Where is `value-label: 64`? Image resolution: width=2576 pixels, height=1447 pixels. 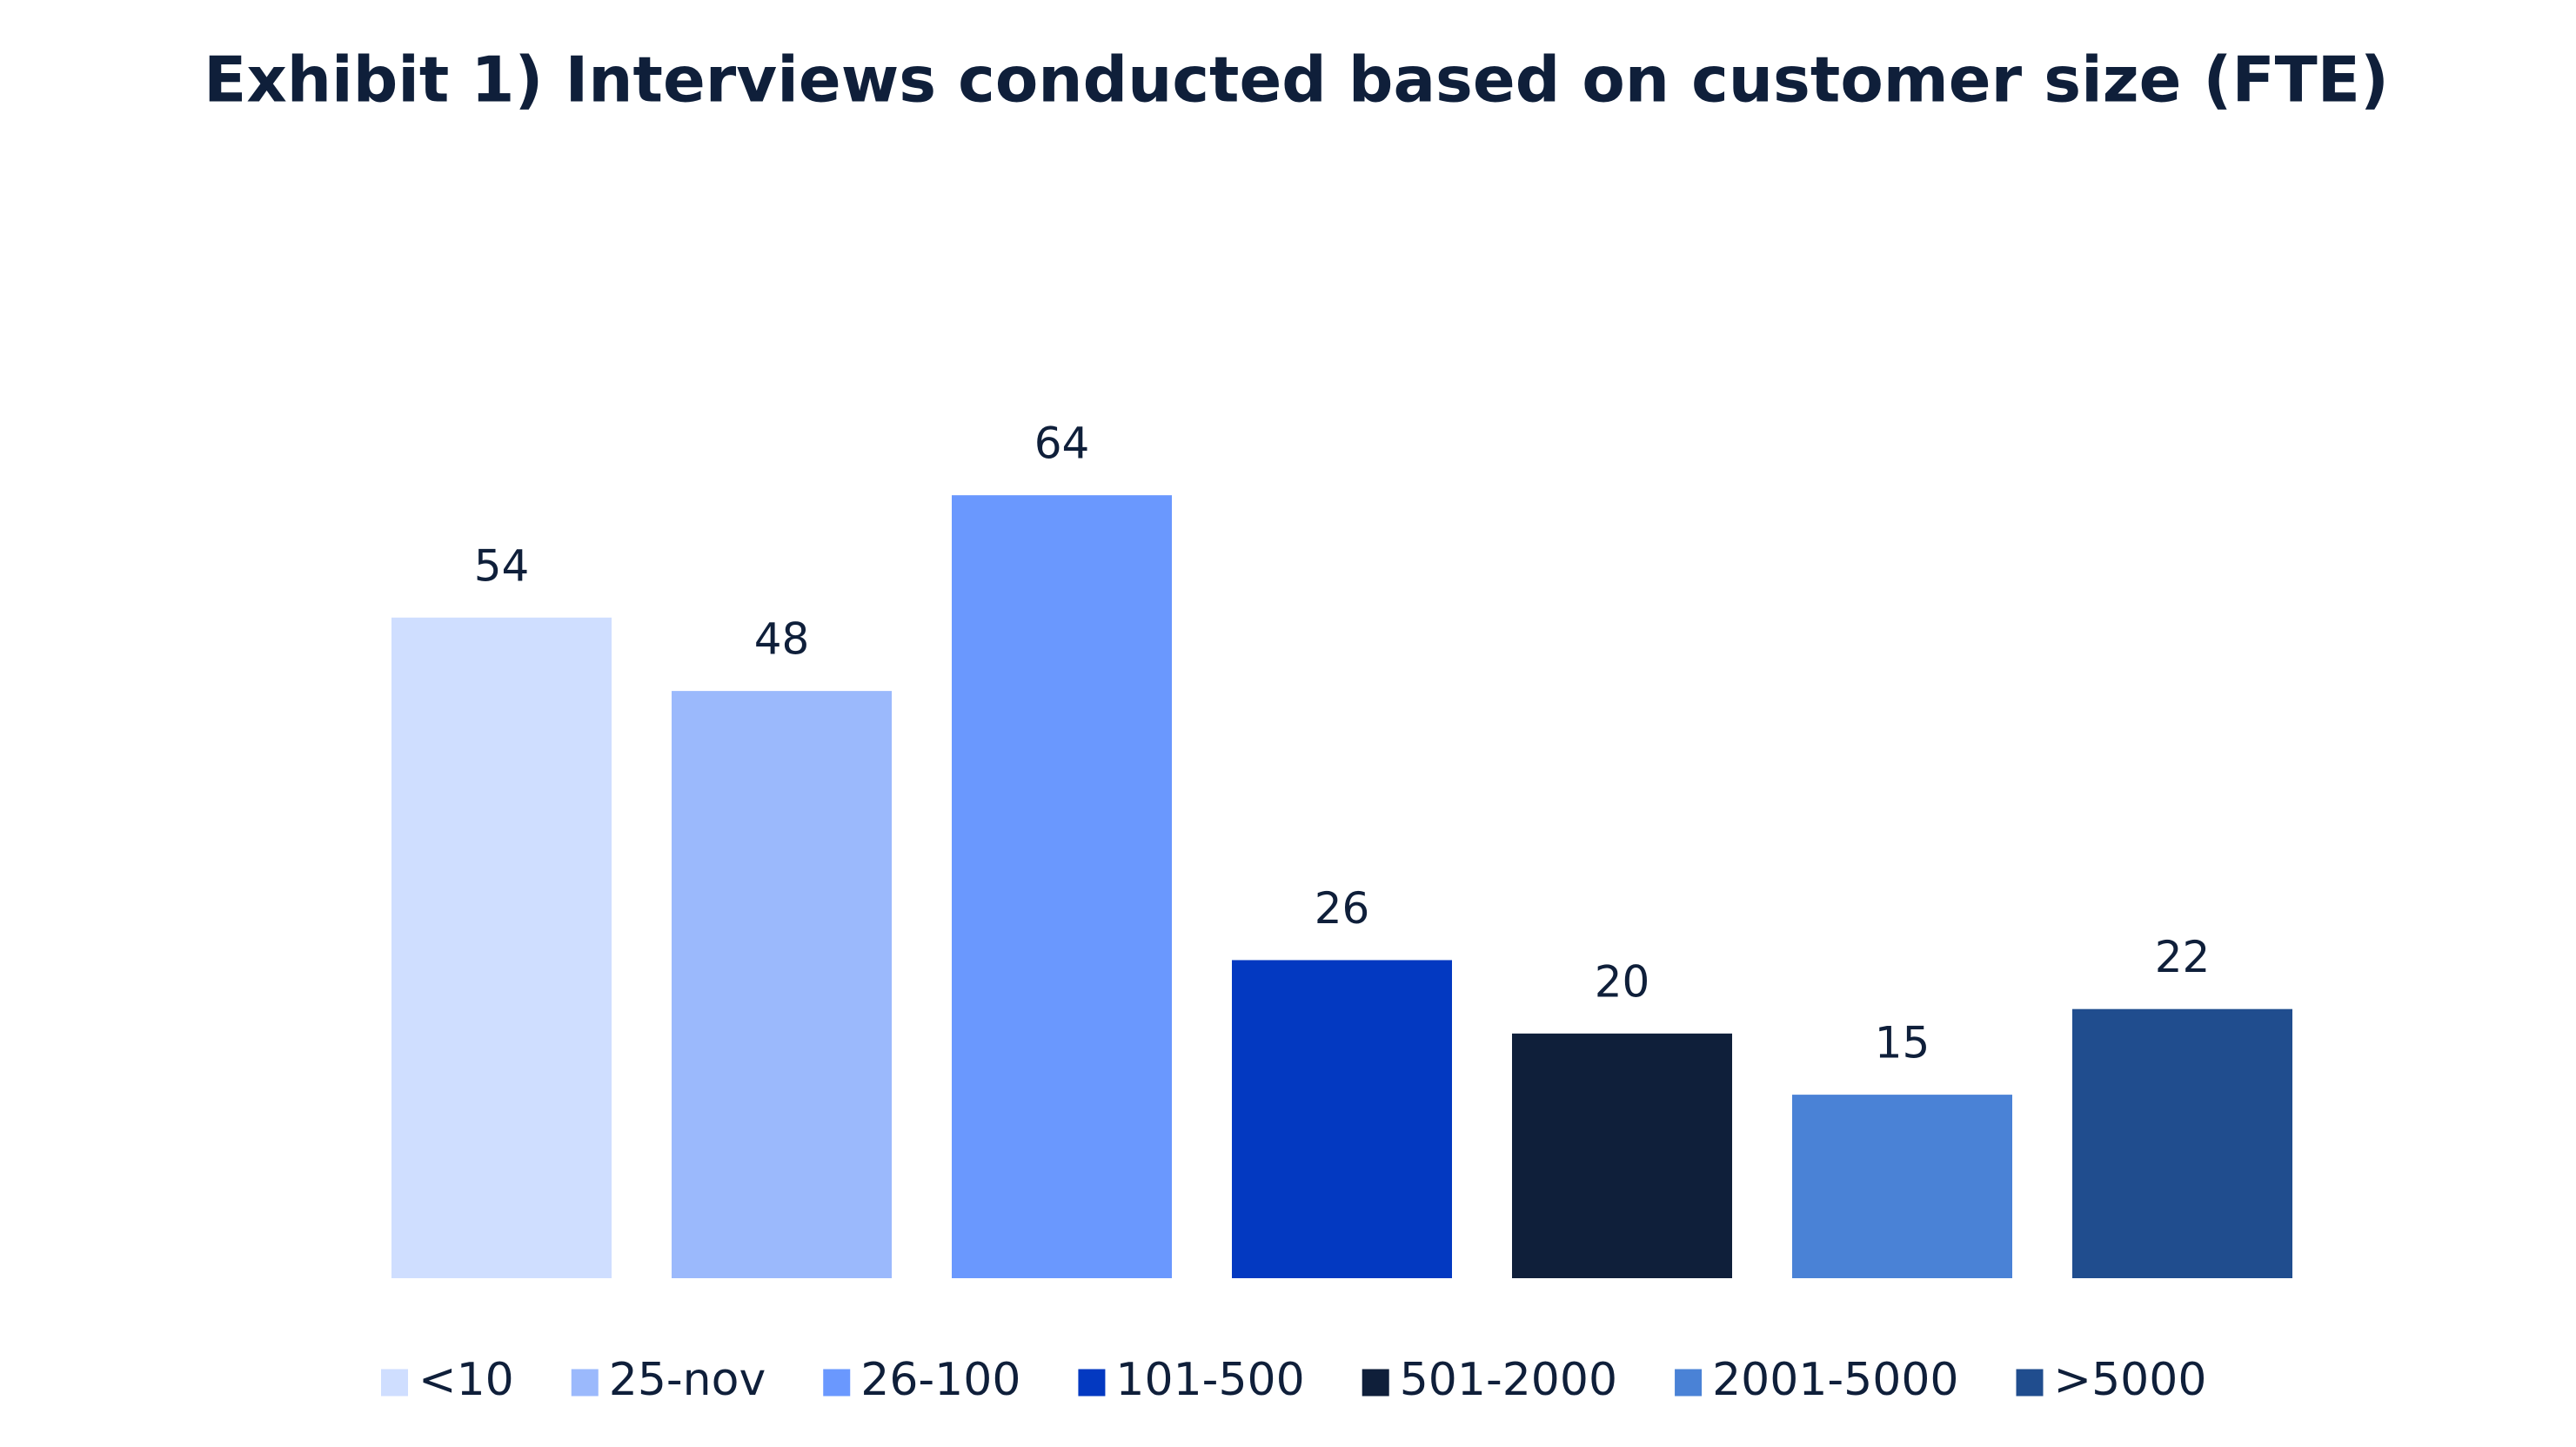
value-label: 64 is located at coordinates (1062, 444).